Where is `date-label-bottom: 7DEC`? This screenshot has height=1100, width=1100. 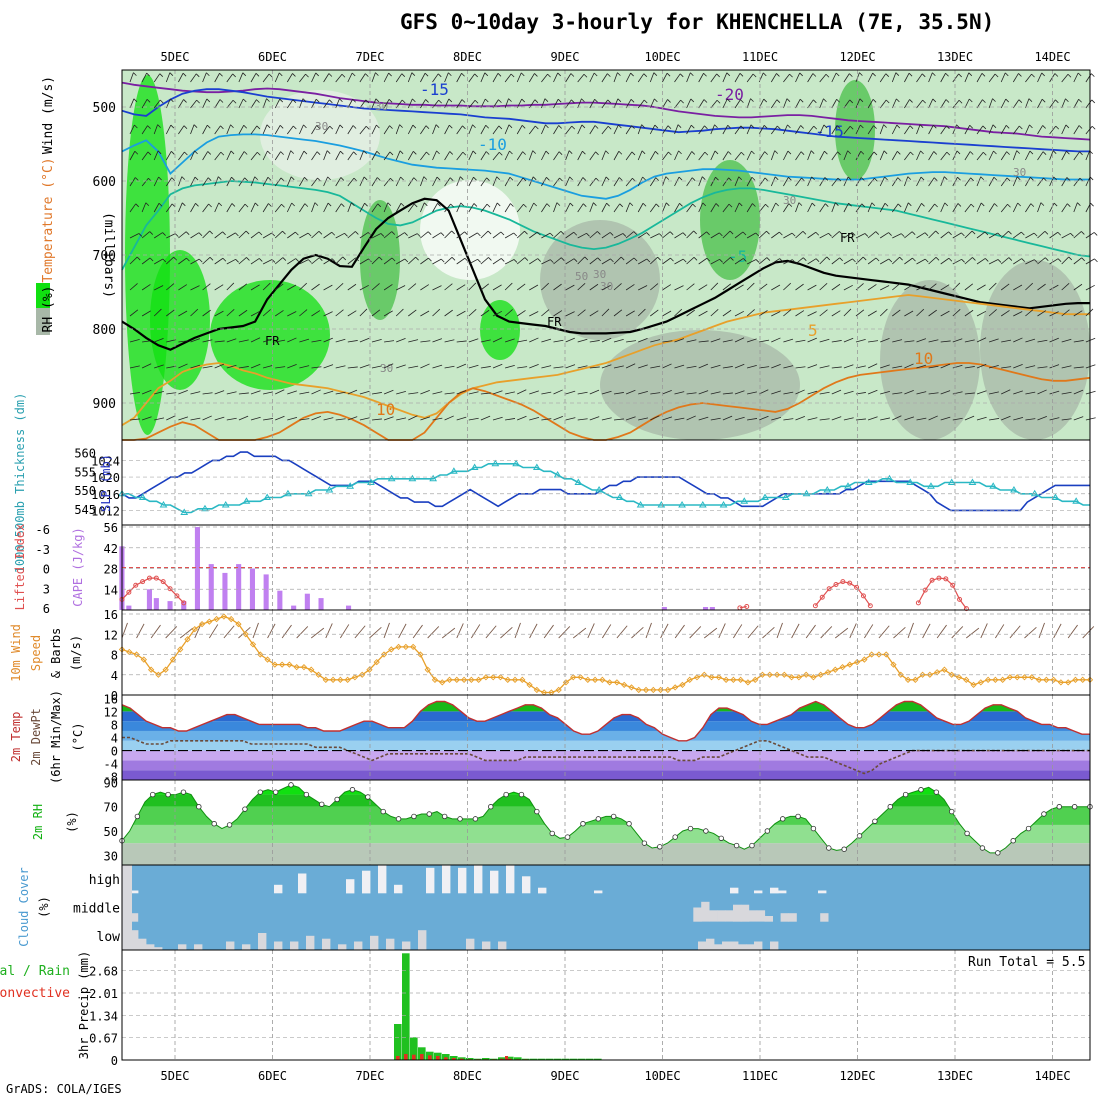
date-label-bottom: 7DEC is located at coordinates (370, 1076).